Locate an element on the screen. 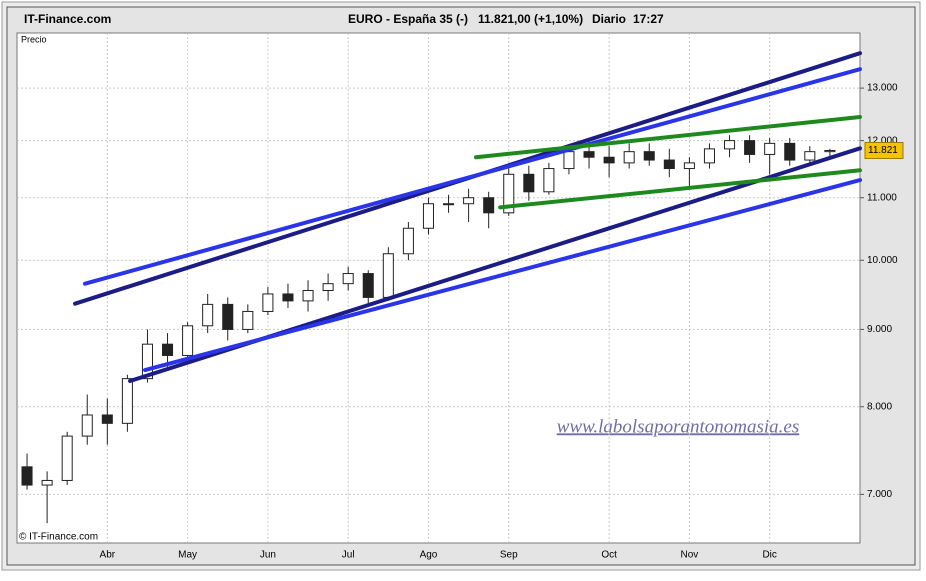  last-price-box is located at coordinates (884, 150).